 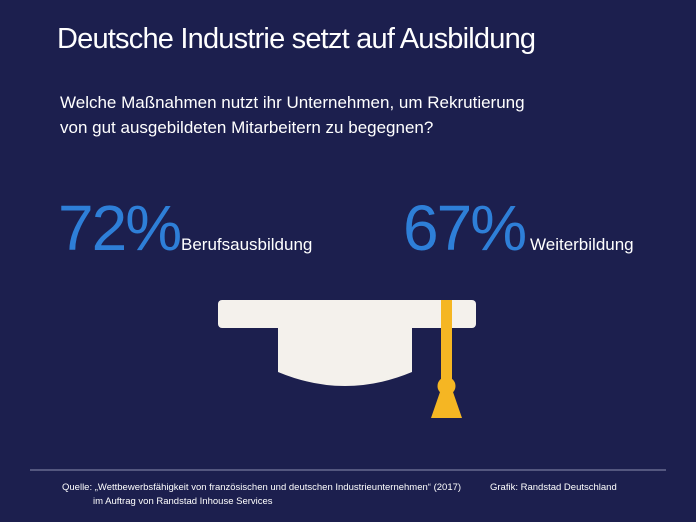 What do you see at coordinates (446, 386) in the screenshot?
I see `tassel-knot` at bounding box center [446, 386].